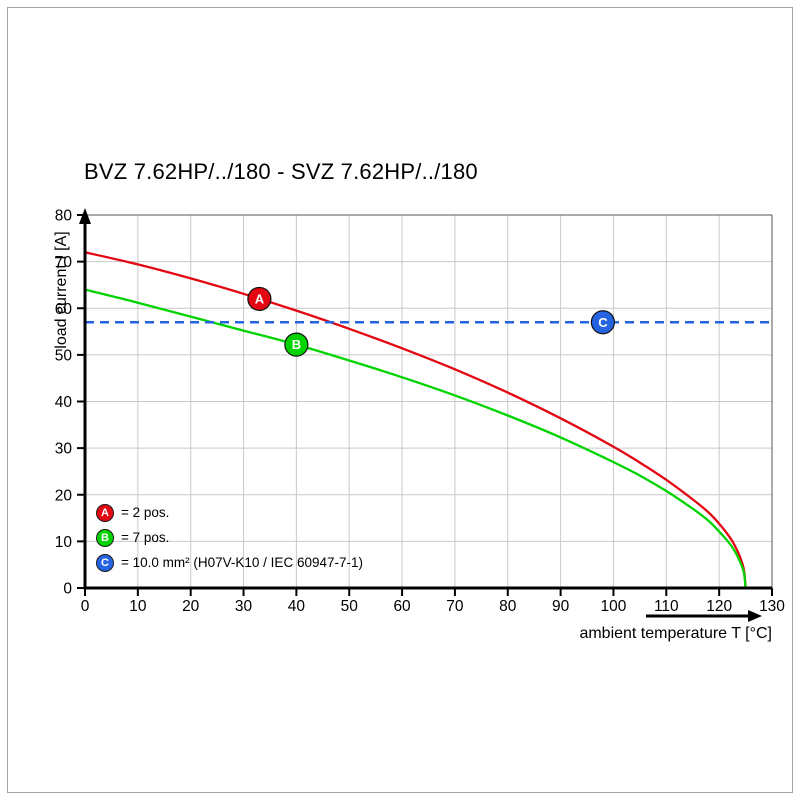 The height and width of the screenshot is (800, 800). I want to click on x-tick-label: 60, so click(402, 606).